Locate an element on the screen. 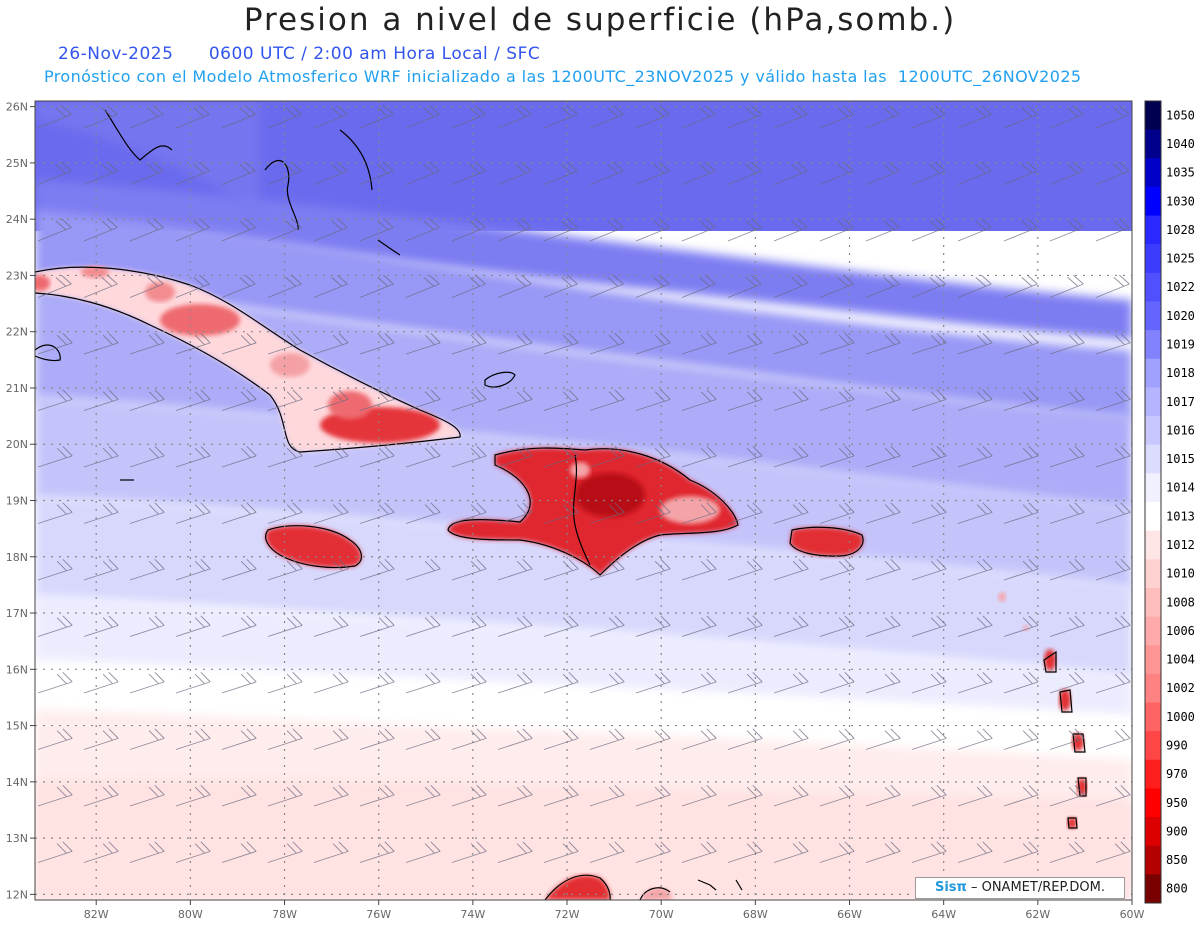  colorbar-label: 1035 is located at coordinates (1180, 173).